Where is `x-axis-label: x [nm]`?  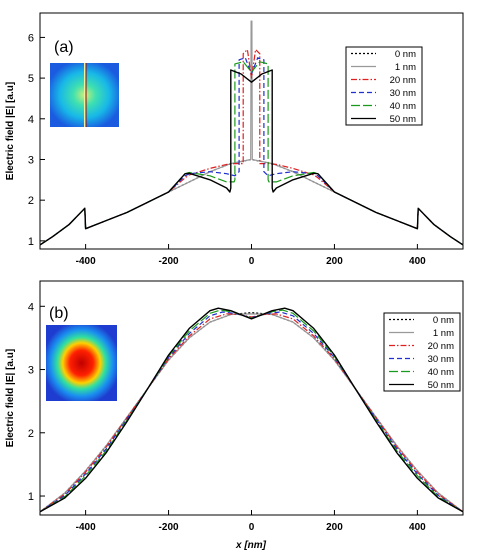 x-axis-label: x [nm] is located at coordinates (251, 545).